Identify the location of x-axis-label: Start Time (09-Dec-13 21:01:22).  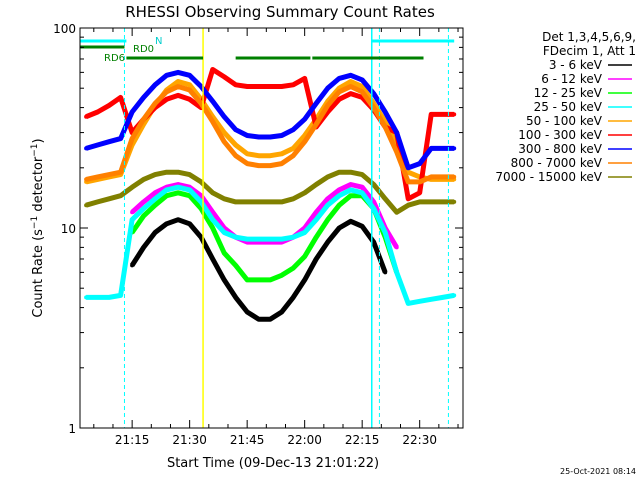
(273, 463).